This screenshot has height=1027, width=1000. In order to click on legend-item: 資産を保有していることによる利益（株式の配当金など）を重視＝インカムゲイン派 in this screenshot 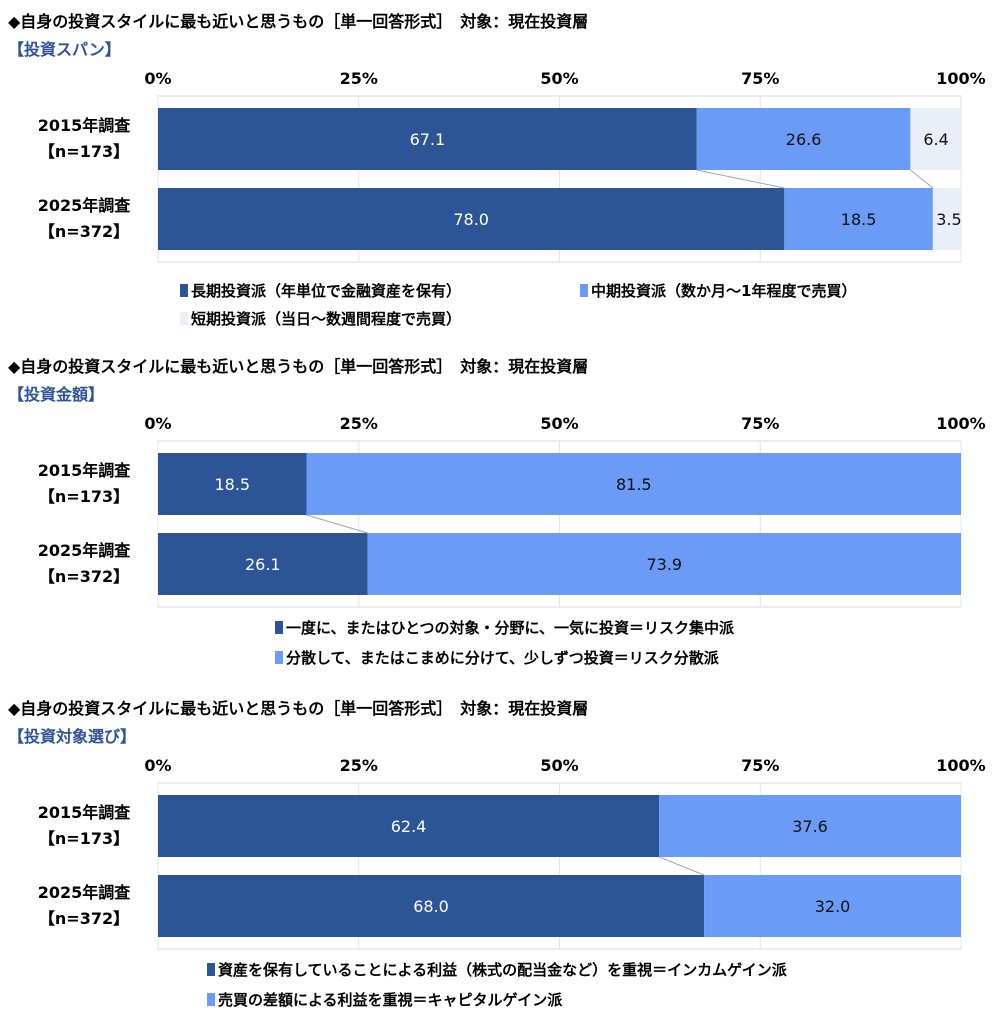, I will do `click(497, 969)`.